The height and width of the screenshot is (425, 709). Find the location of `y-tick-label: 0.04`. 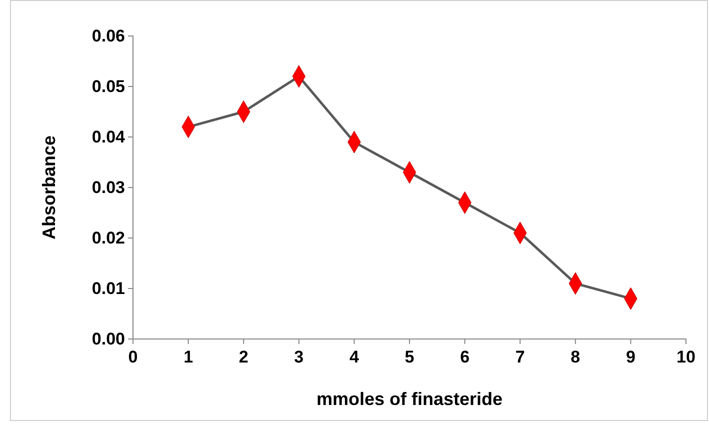

y-tick-label: 0.04 is located at coordinates (109, 136).